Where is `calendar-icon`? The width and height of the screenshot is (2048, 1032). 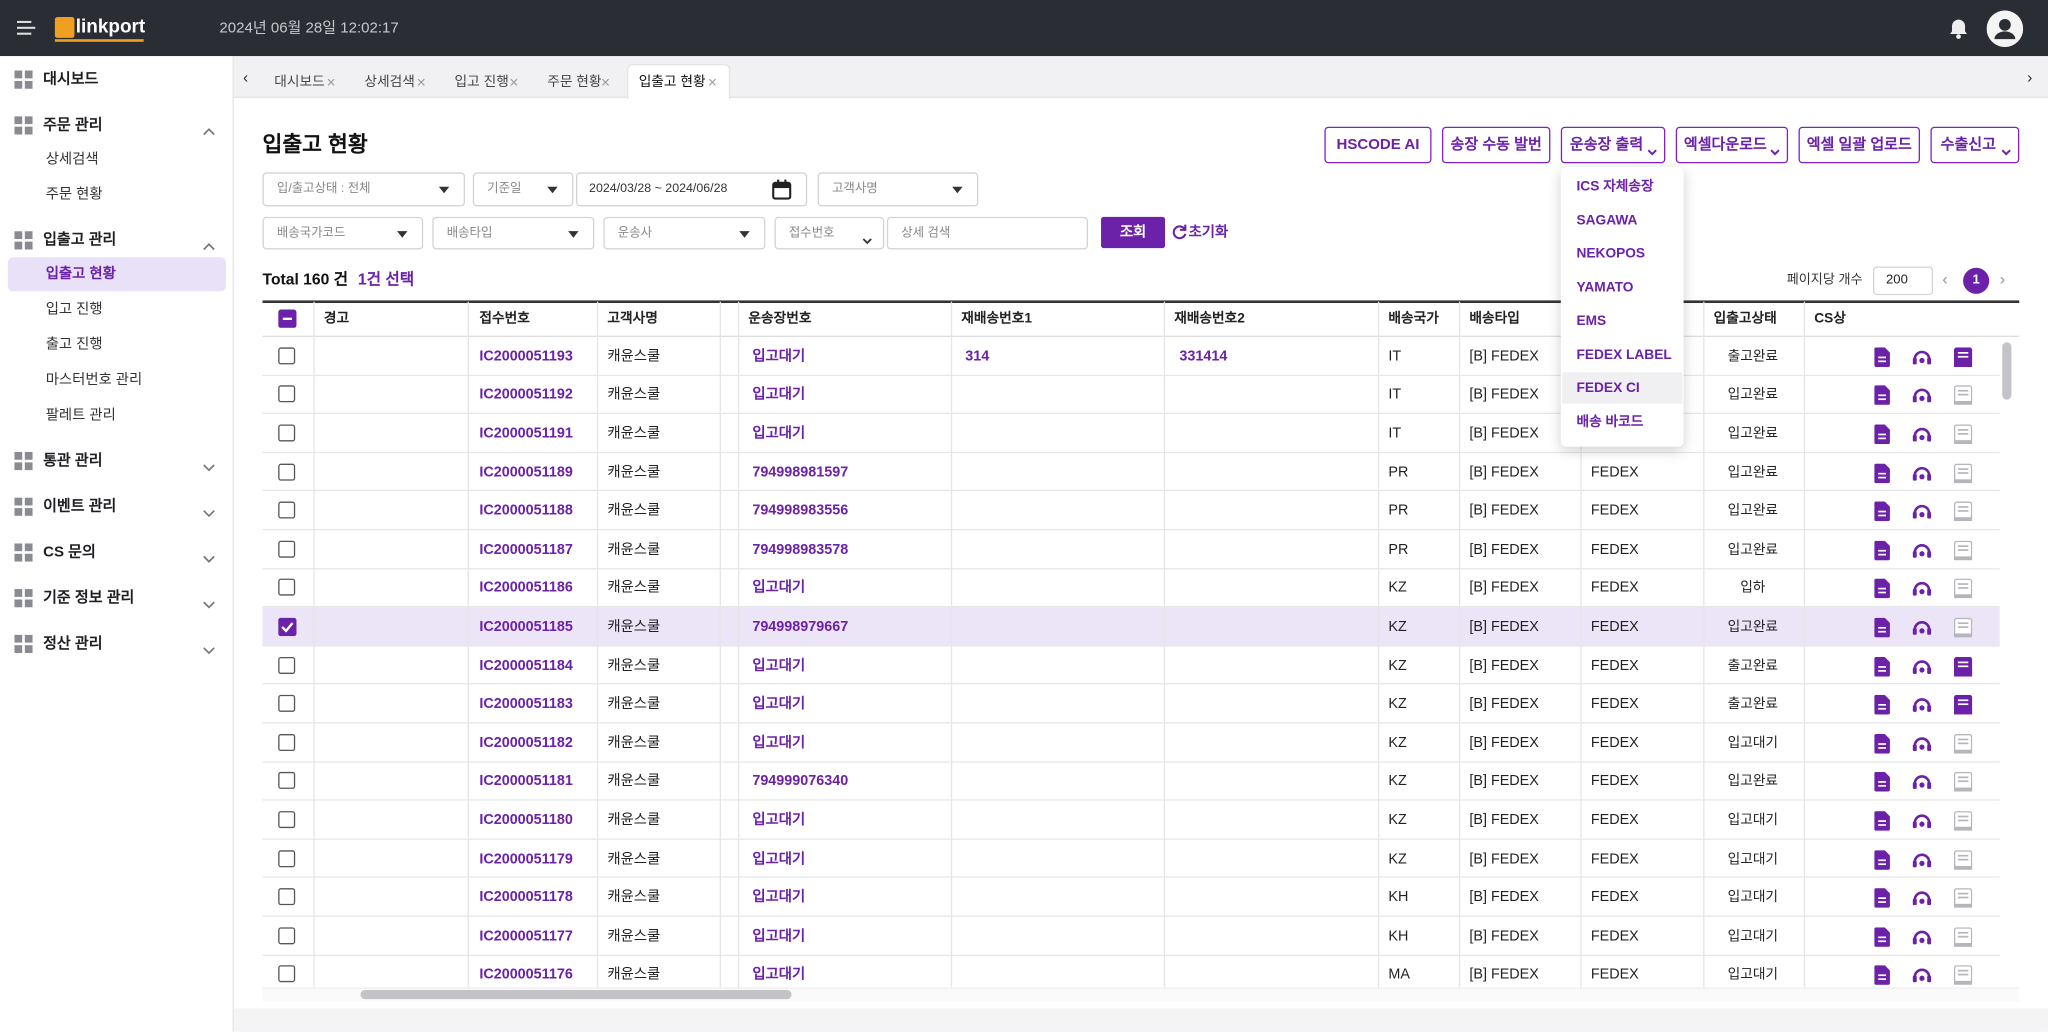 calendar-icon is located at coordinates (782, 189).